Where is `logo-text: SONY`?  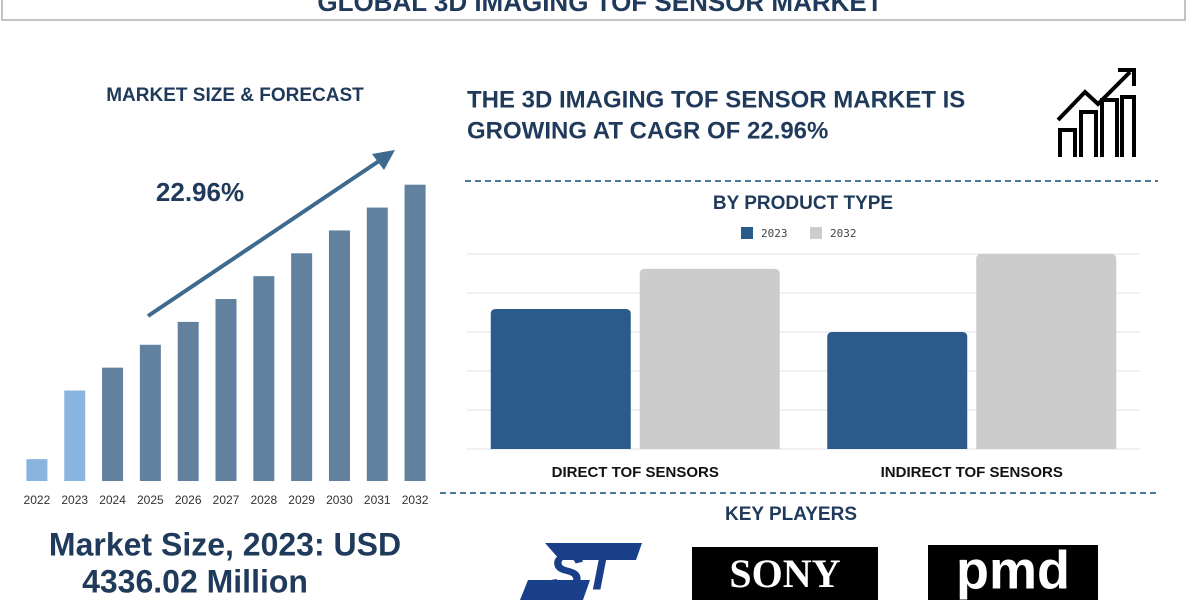 logo-text: SONY is located at coordinates (784, 573).